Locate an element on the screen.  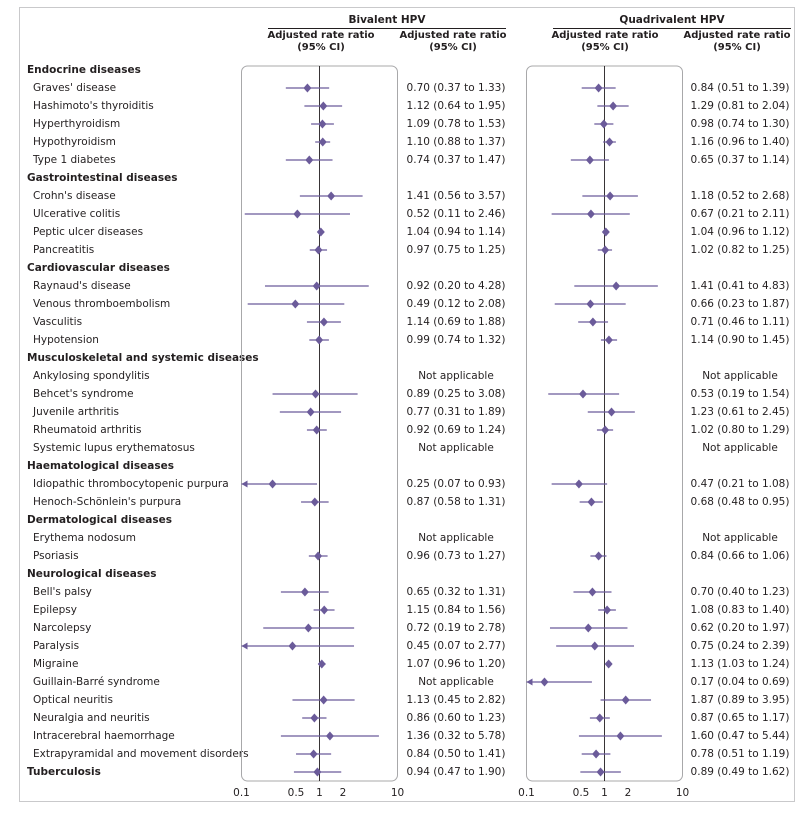
quadrivalent-ratio-value: 0.17 (0.04 to 0.69) is located at coordinates (740, 682).